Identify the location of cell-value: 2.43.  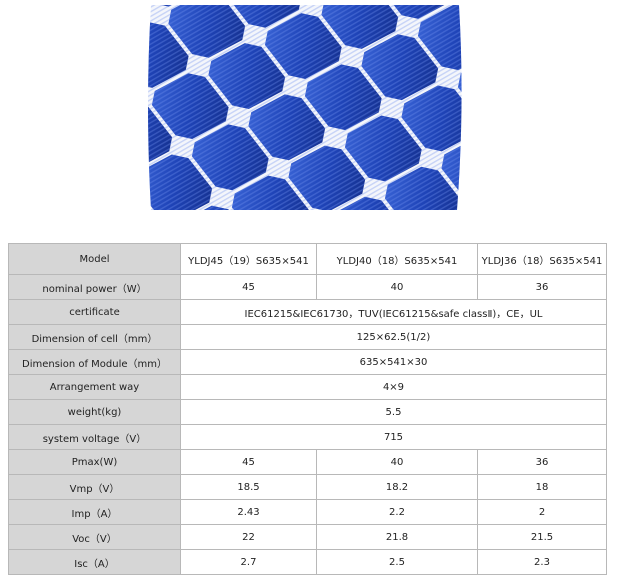
(248, 512).